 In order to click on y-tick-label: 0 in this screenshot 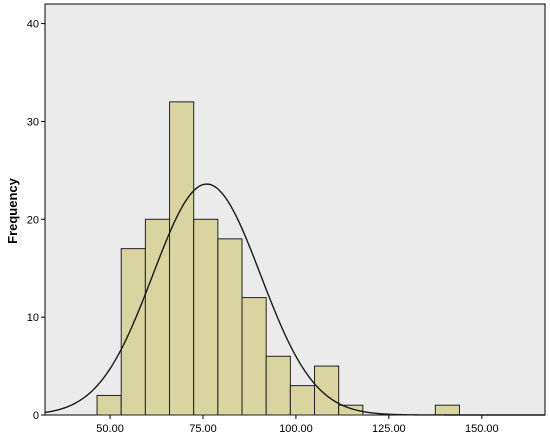, I will do `click(36, 416)`.